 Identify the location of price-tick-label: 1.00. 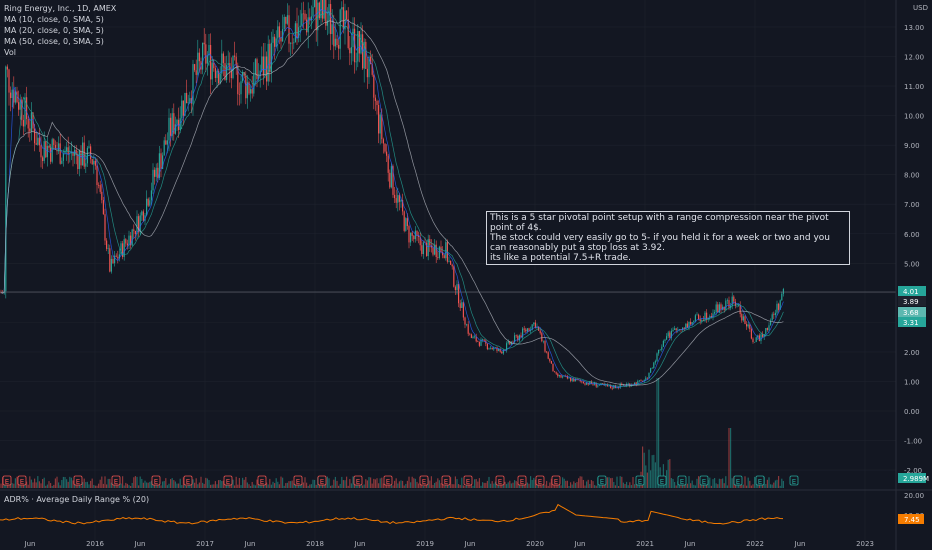
(912, 382).